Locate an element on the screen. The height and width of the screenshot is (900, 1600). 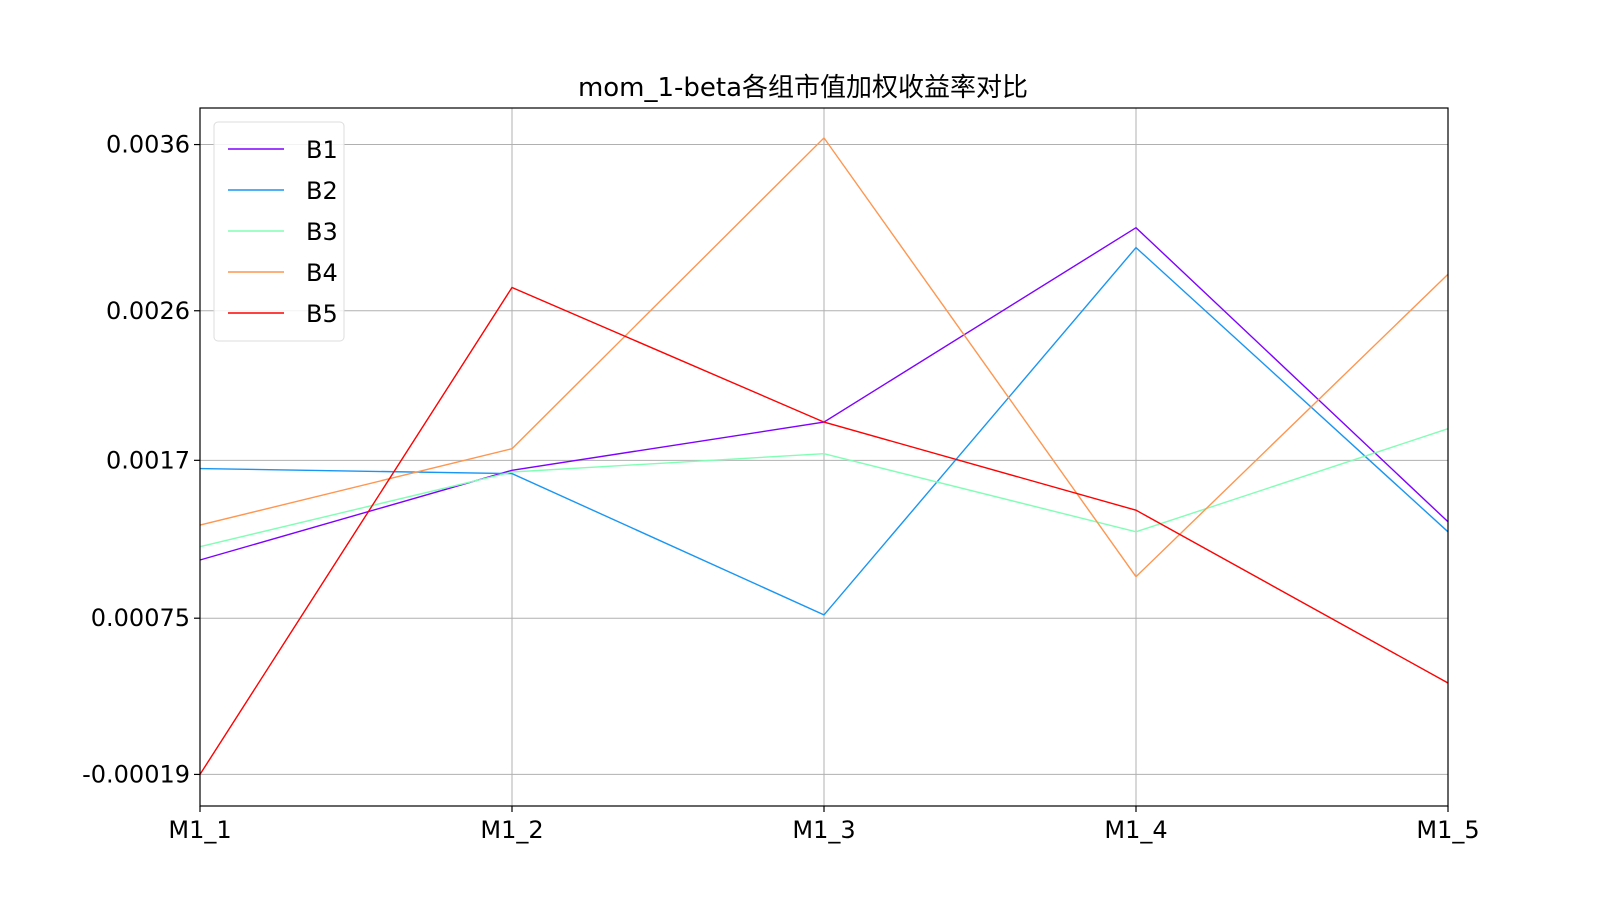
legend-label: B4 is located at coordinates (322, 273).